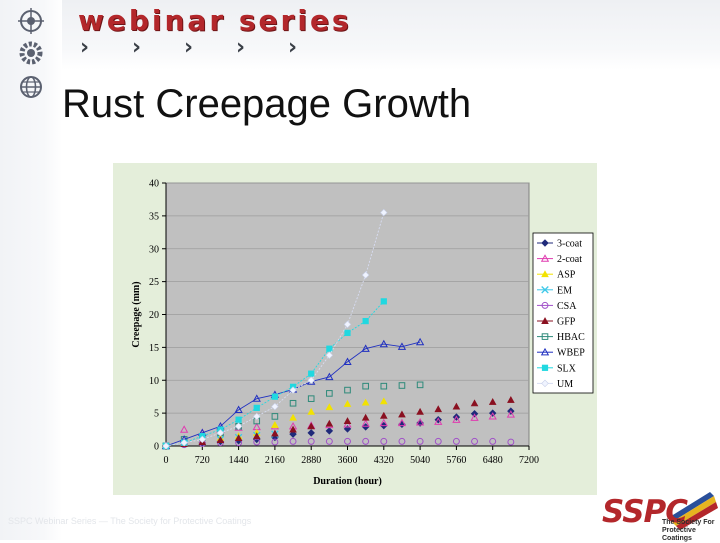 The height and width of the screenshot is (543, 720). Describe the element at coordinates (154, 381) in the screenshot. I see `y-tick-label: 10` at that location.